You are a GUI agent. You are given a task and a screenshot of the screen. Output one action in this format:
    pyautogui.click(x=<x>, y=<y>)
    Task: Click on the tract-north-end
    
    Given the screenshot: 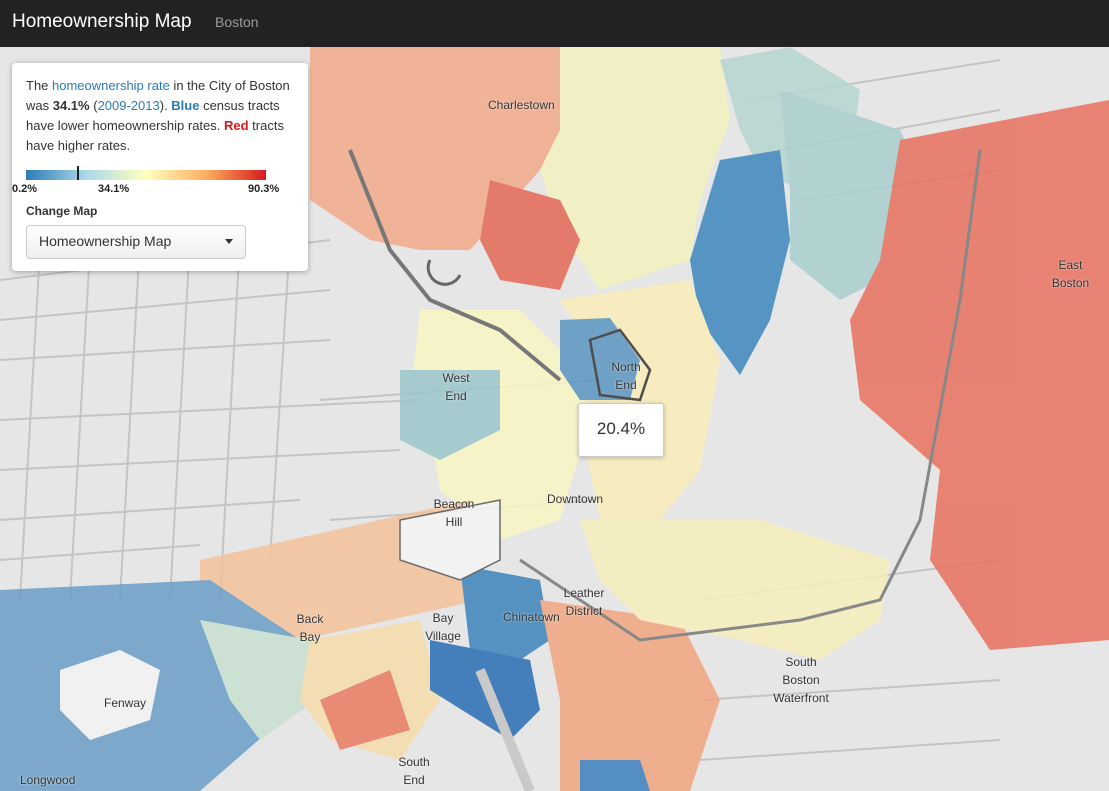 What is the action you would take?
    pyautogui.click(x=600, y=359)
    